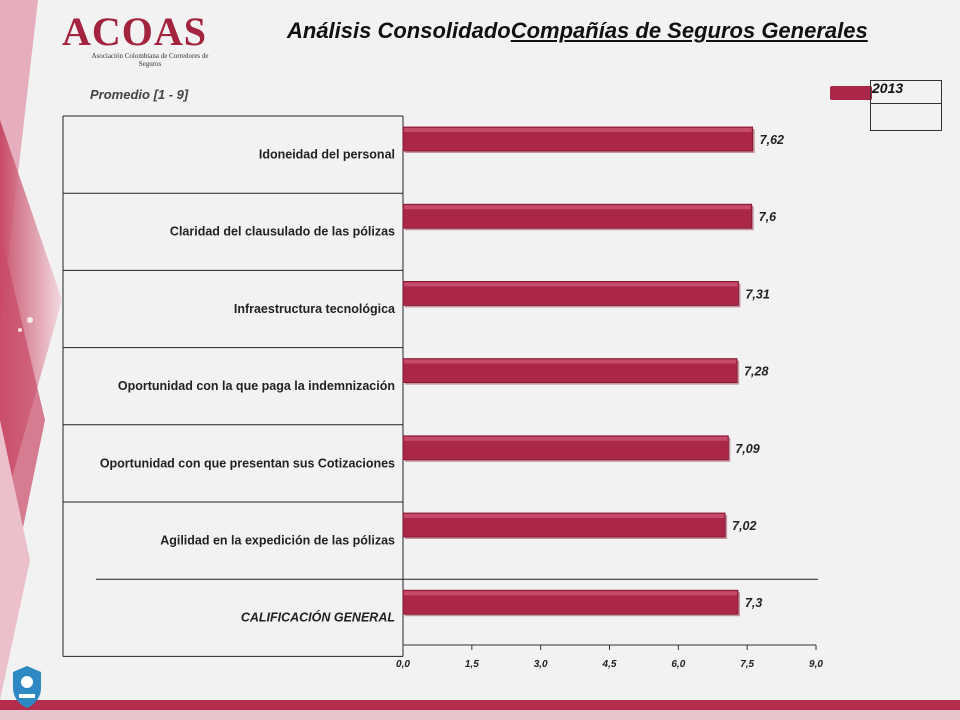 This screenshot has width=960, height=720. I want to click on legend-swatch, so click(851, 93).